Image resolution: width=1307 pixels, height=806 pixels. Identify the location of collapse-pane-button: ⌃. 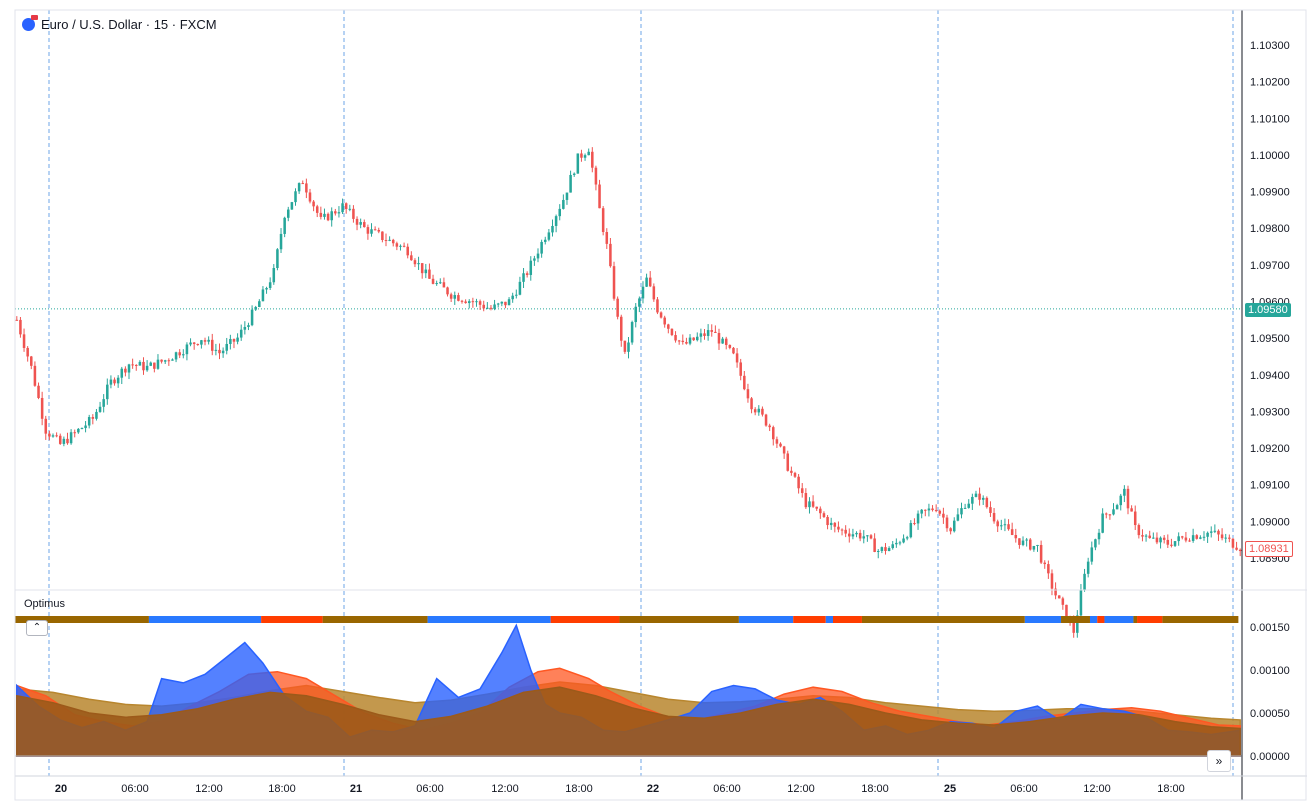
(37, 628).